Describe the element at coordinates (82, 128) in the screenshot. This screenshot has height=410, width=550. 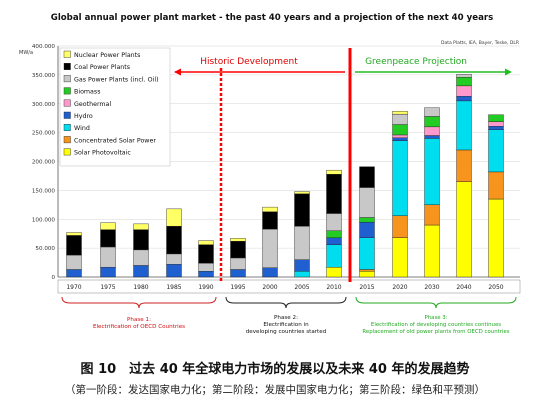
I see `legend-entry: Wind` at that location.